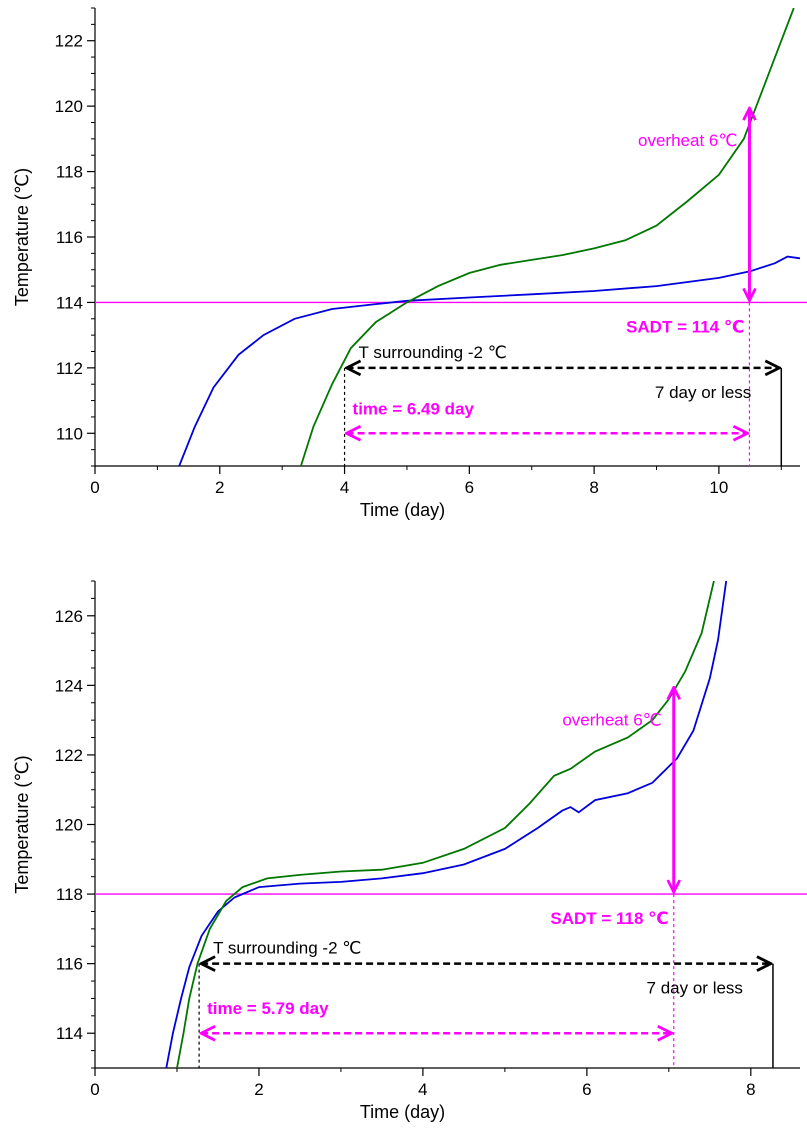  What do you see at coordinates (69, 616) in the screenshot?
I see `y-tick-label: 126` at bounding box center [69, 616].